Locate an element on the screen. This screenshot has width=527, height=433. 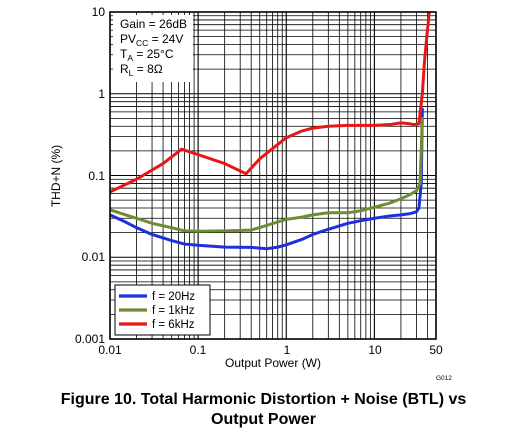
x-tick-label: 50 is located at coordinates (436, 350).